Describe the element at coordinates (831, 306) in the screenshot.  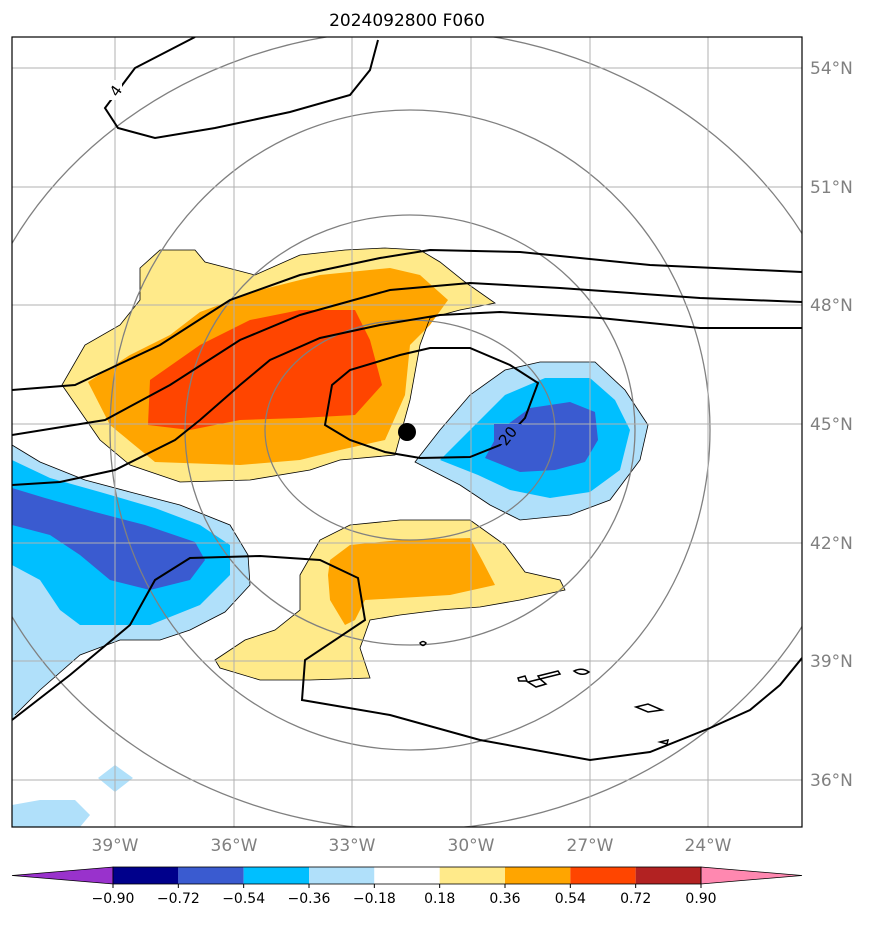
I see `lat-label: 48°N` at that location.